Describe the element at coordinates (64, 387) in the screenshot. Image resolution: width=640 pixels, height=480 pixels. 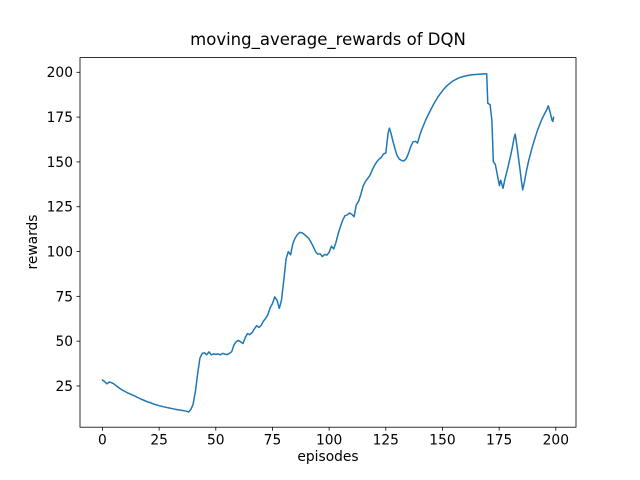
I see `y-tick-label: 25` at that location.